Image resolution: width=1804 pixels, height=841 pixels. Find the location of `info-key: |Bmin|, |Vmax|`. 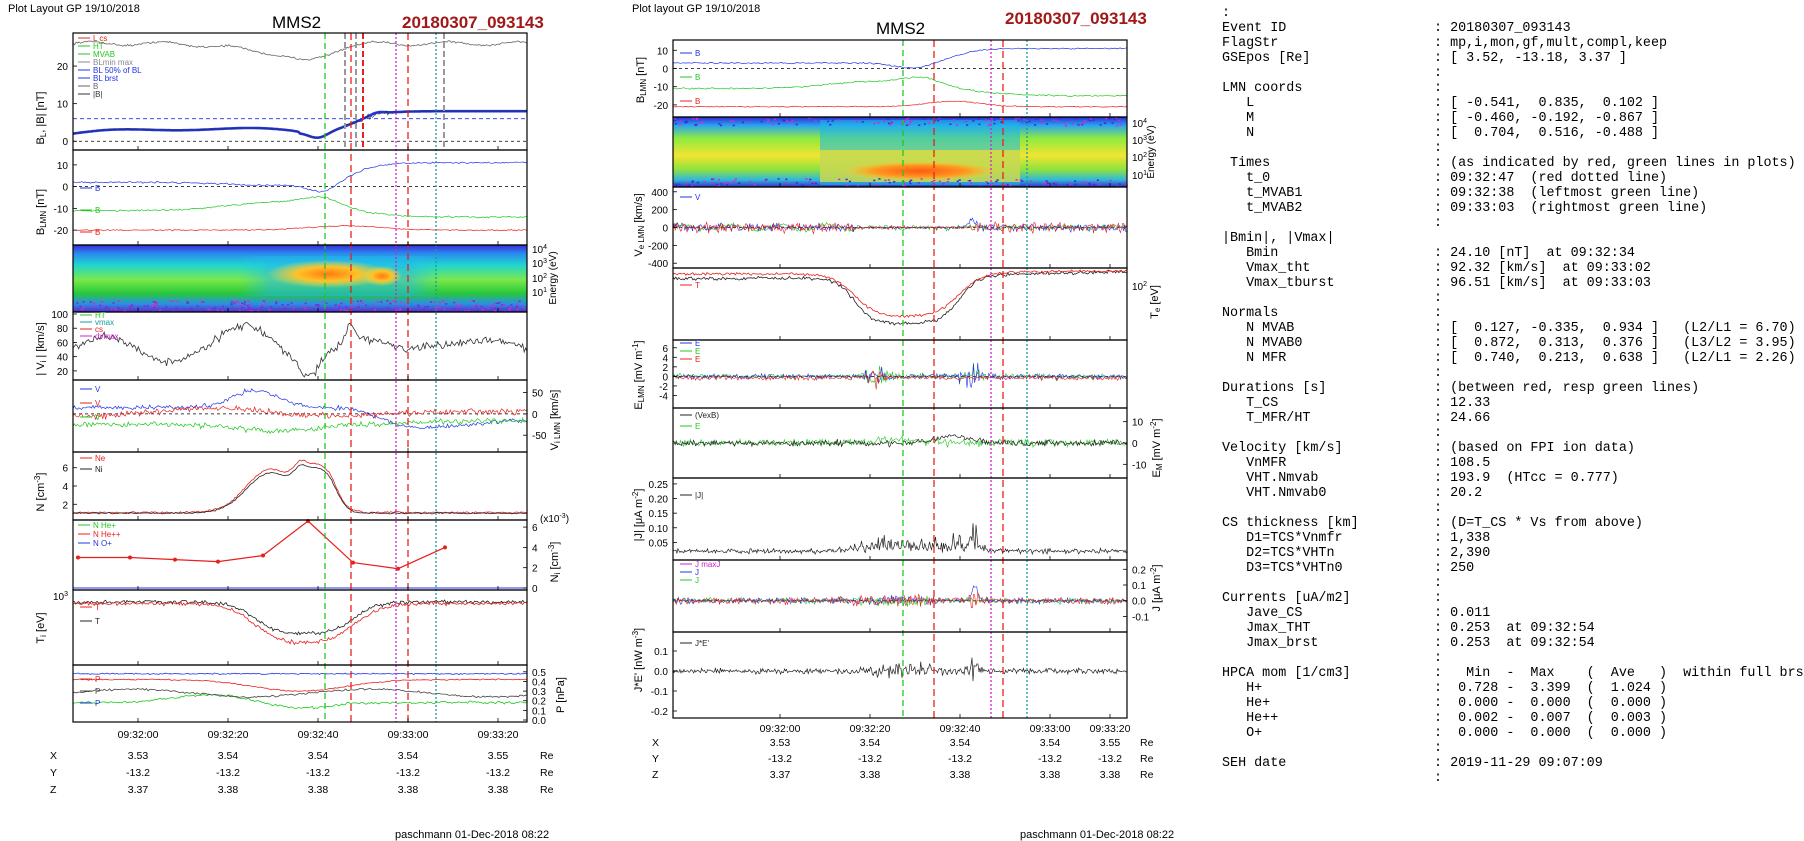

info-key: |Bmin|, |Vmax| is located at coordinates (1278, 238).